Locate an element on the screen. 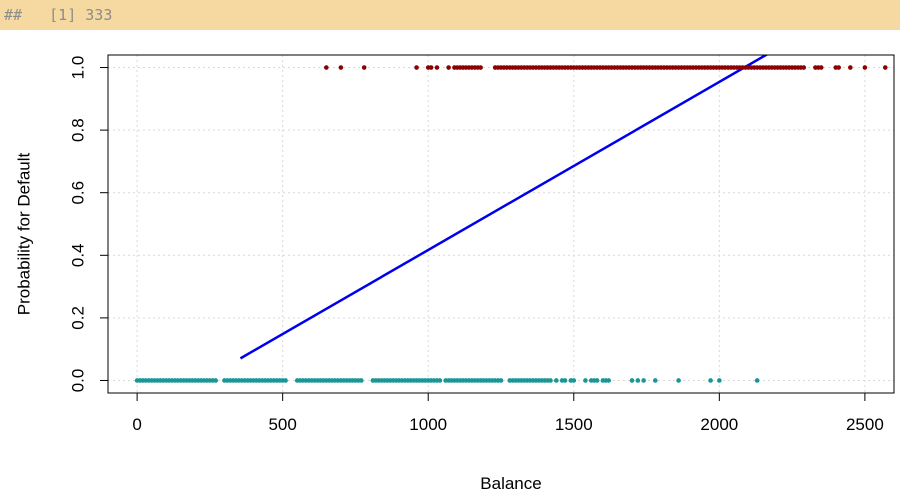  y-tick-label: 0.6 is located at coordinates (78, 193).